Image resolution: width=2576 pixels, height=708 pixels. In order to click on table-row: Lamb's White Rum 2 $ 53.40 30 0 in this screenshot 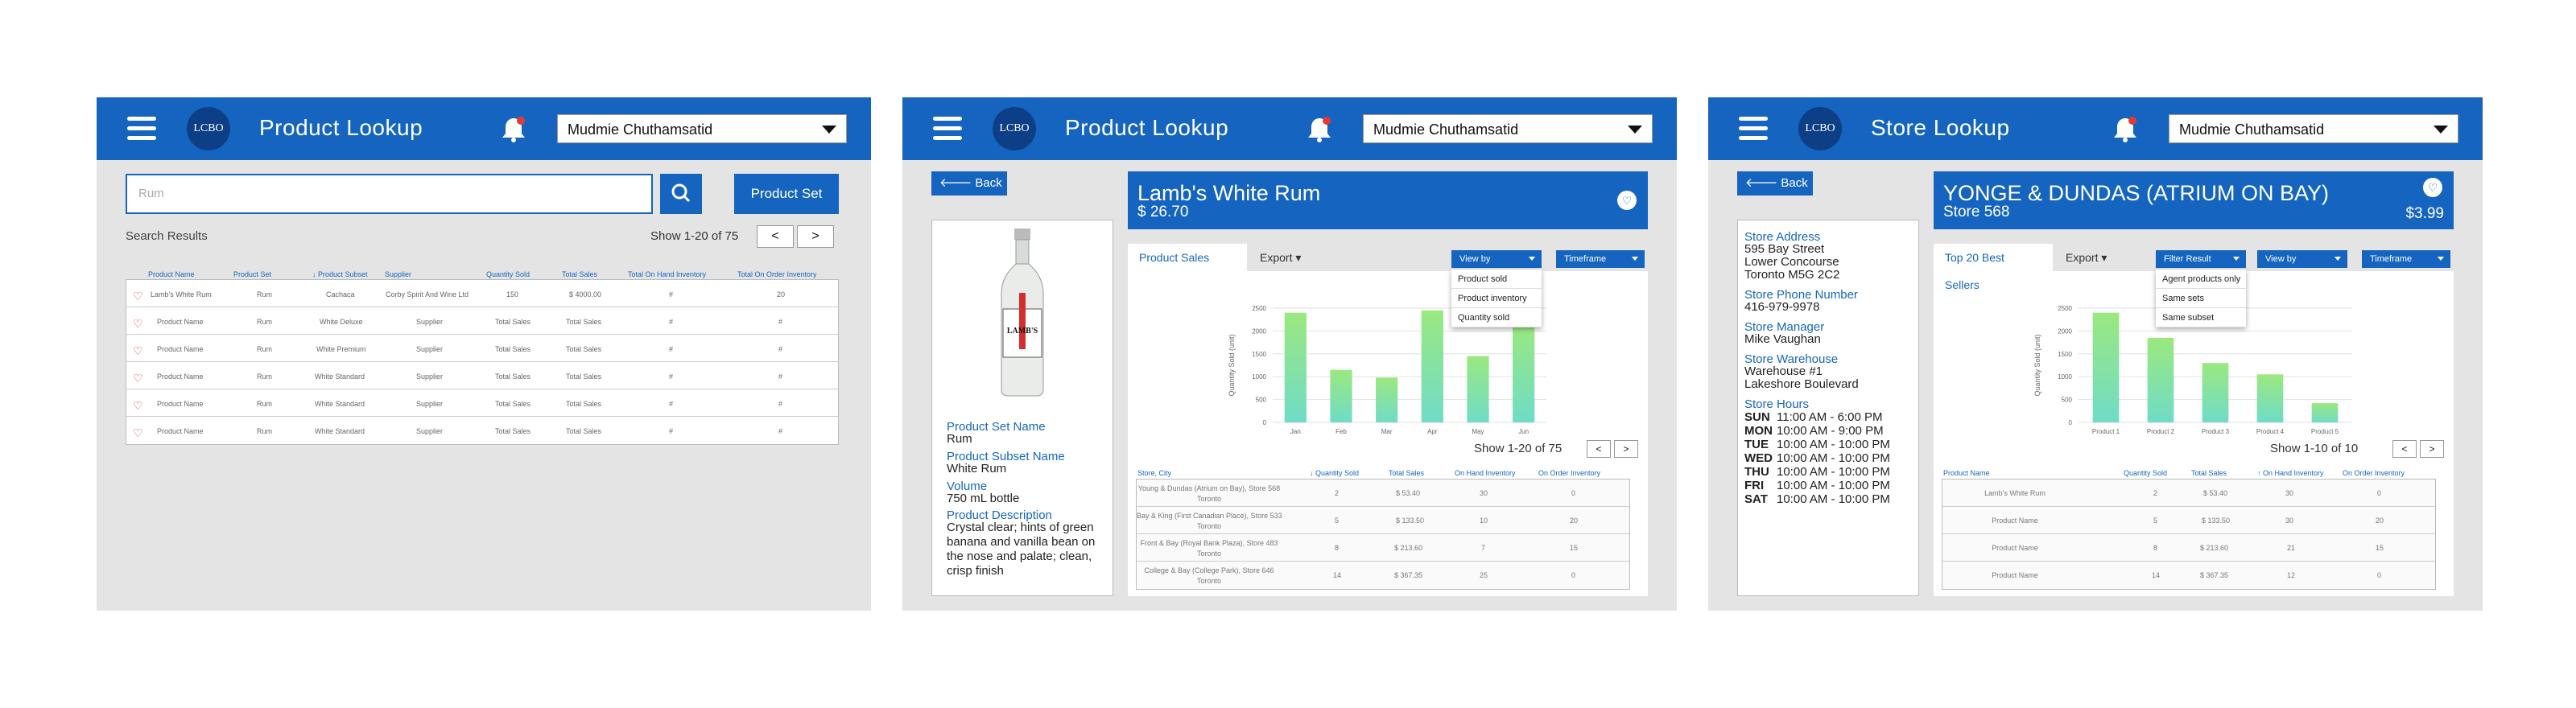, I will do `click(2188, 493)`.